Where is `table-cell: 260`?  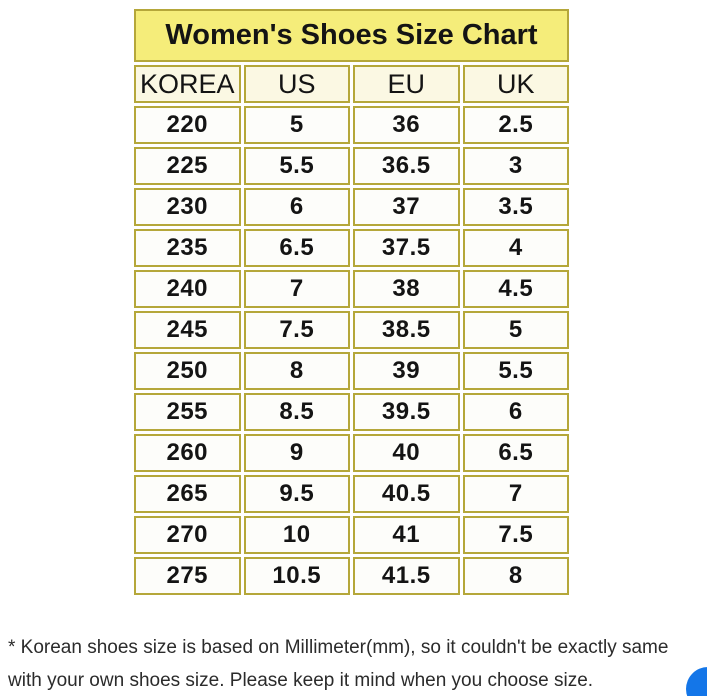 table-cell: 260 is located at coordinates (187, 453).